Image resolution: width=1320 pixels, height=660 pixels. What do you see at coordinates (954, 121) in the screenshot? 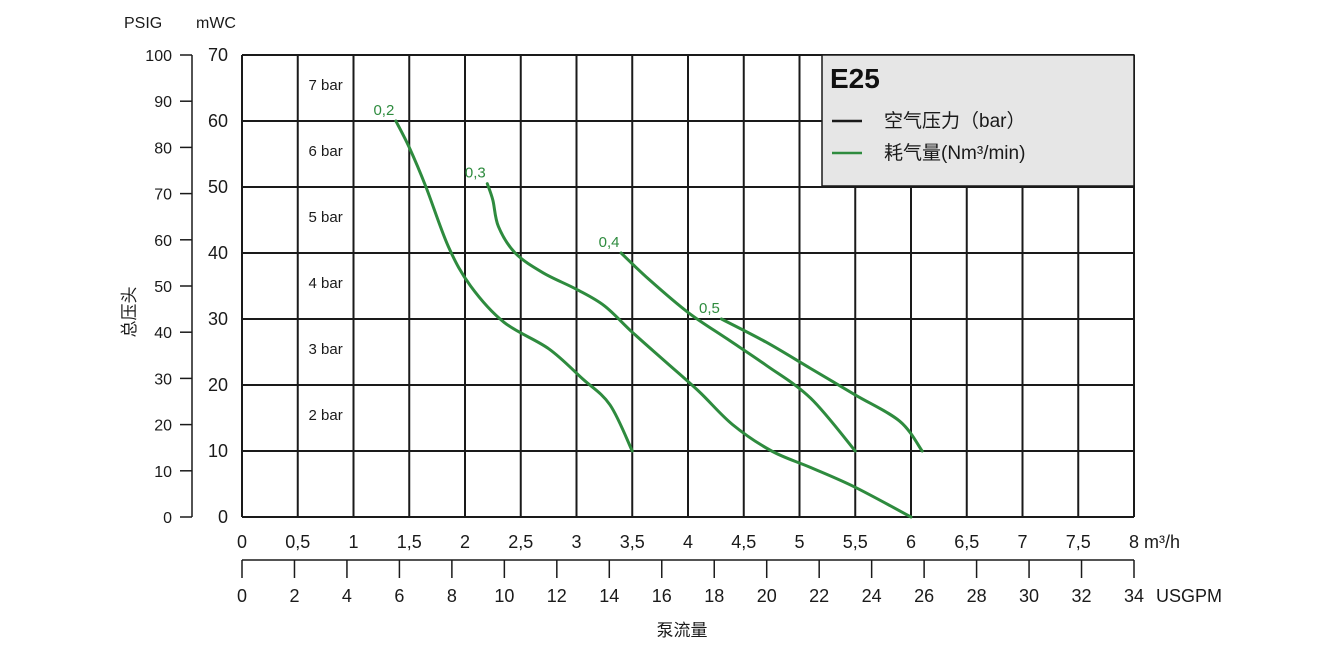
I see `legend-label-air-pressure: 空气压力（bar）` at bounding box center [954, 121].